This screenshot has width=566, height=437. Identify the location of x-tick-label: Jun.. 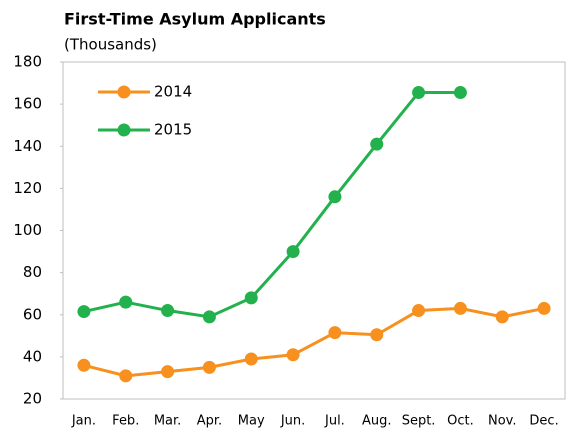
(292, 421).